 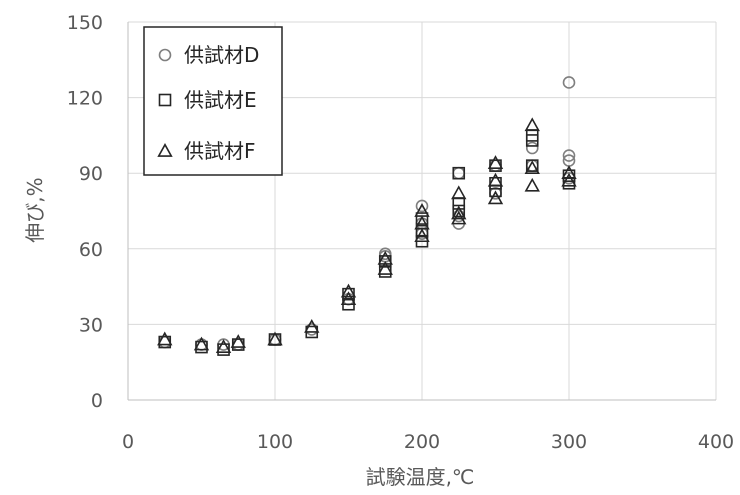 I want to click on legend-marker-triangle, so click(x=165, y=150).